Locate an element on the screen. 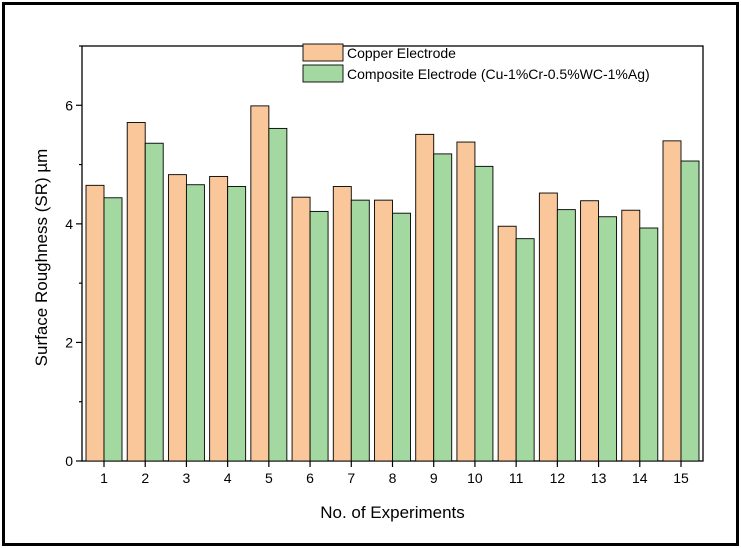 The width and height of the screenshot is (741, 548). y-tick-label-4: 4 is located at coordinates (69, 224).